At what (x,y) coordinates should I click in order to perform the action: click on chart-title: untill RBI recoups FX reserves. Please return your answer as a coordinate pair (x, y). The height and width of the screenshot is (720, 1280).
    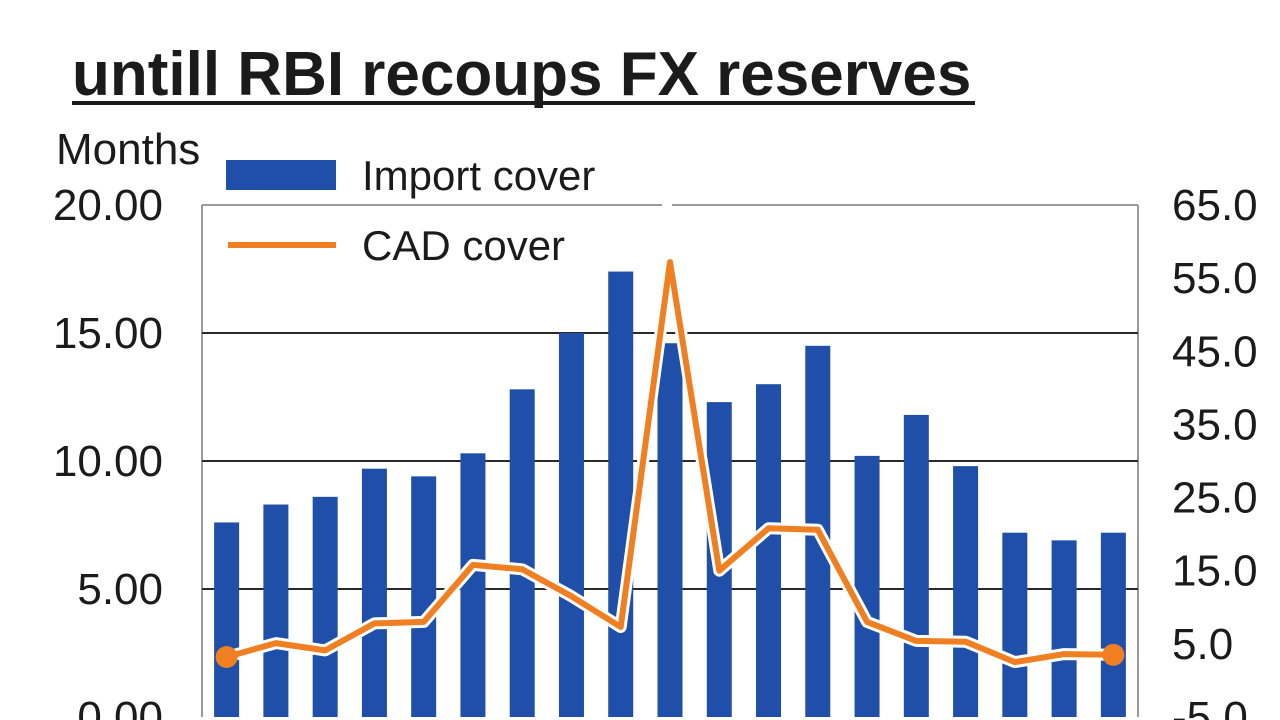
    Looking at the image, I should click on (521, 74).